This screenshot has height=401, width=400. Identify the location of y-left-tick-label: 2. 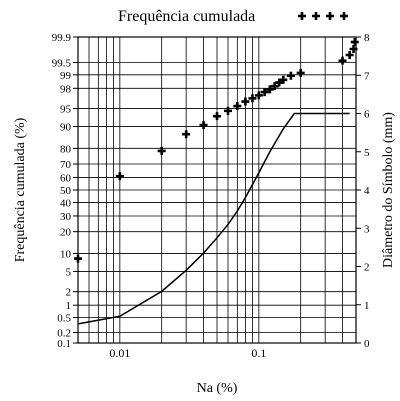
(69, 293).